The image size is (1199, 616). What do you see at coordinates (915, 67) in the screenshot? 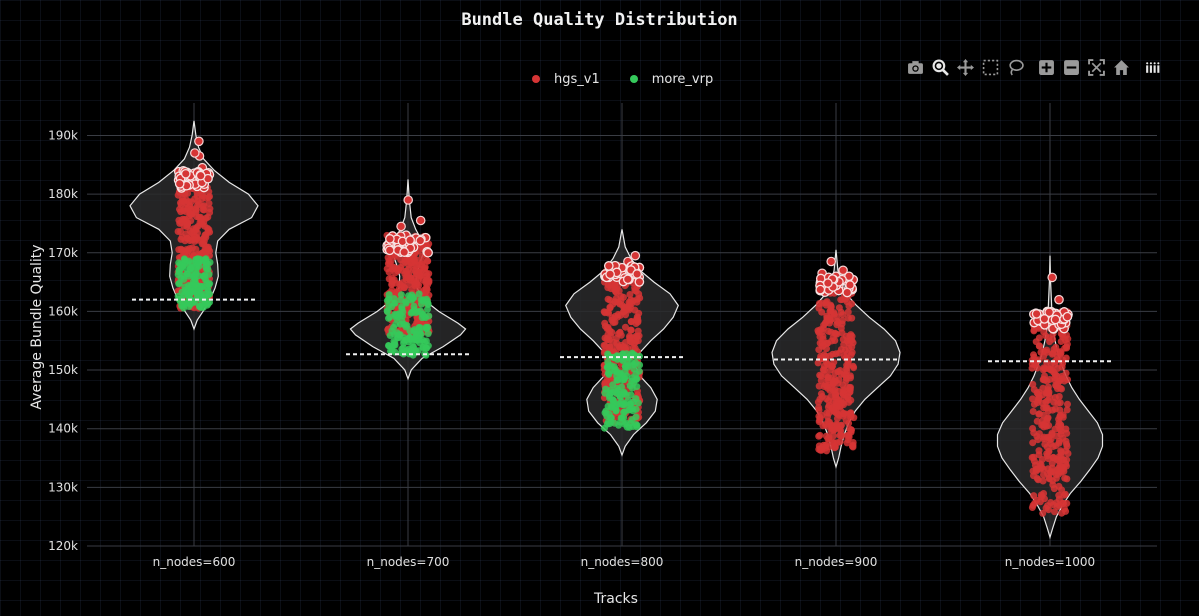
I see `camera-icon` at bounding box center [915, 67].